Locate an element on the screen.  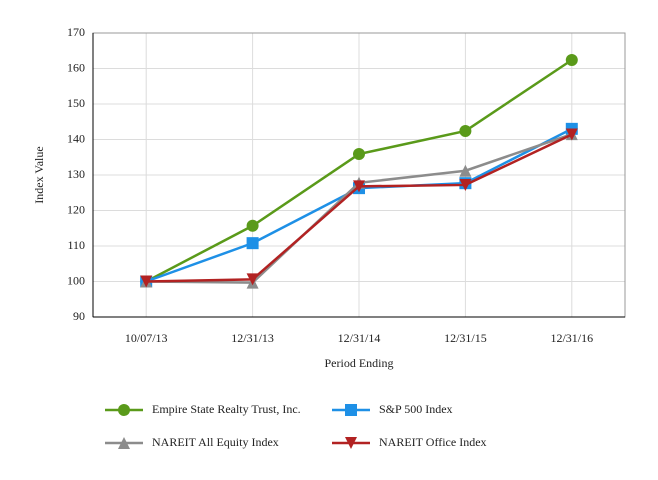
legend-label: NAREIT All Equity Index is located at coordinates (215, 442).